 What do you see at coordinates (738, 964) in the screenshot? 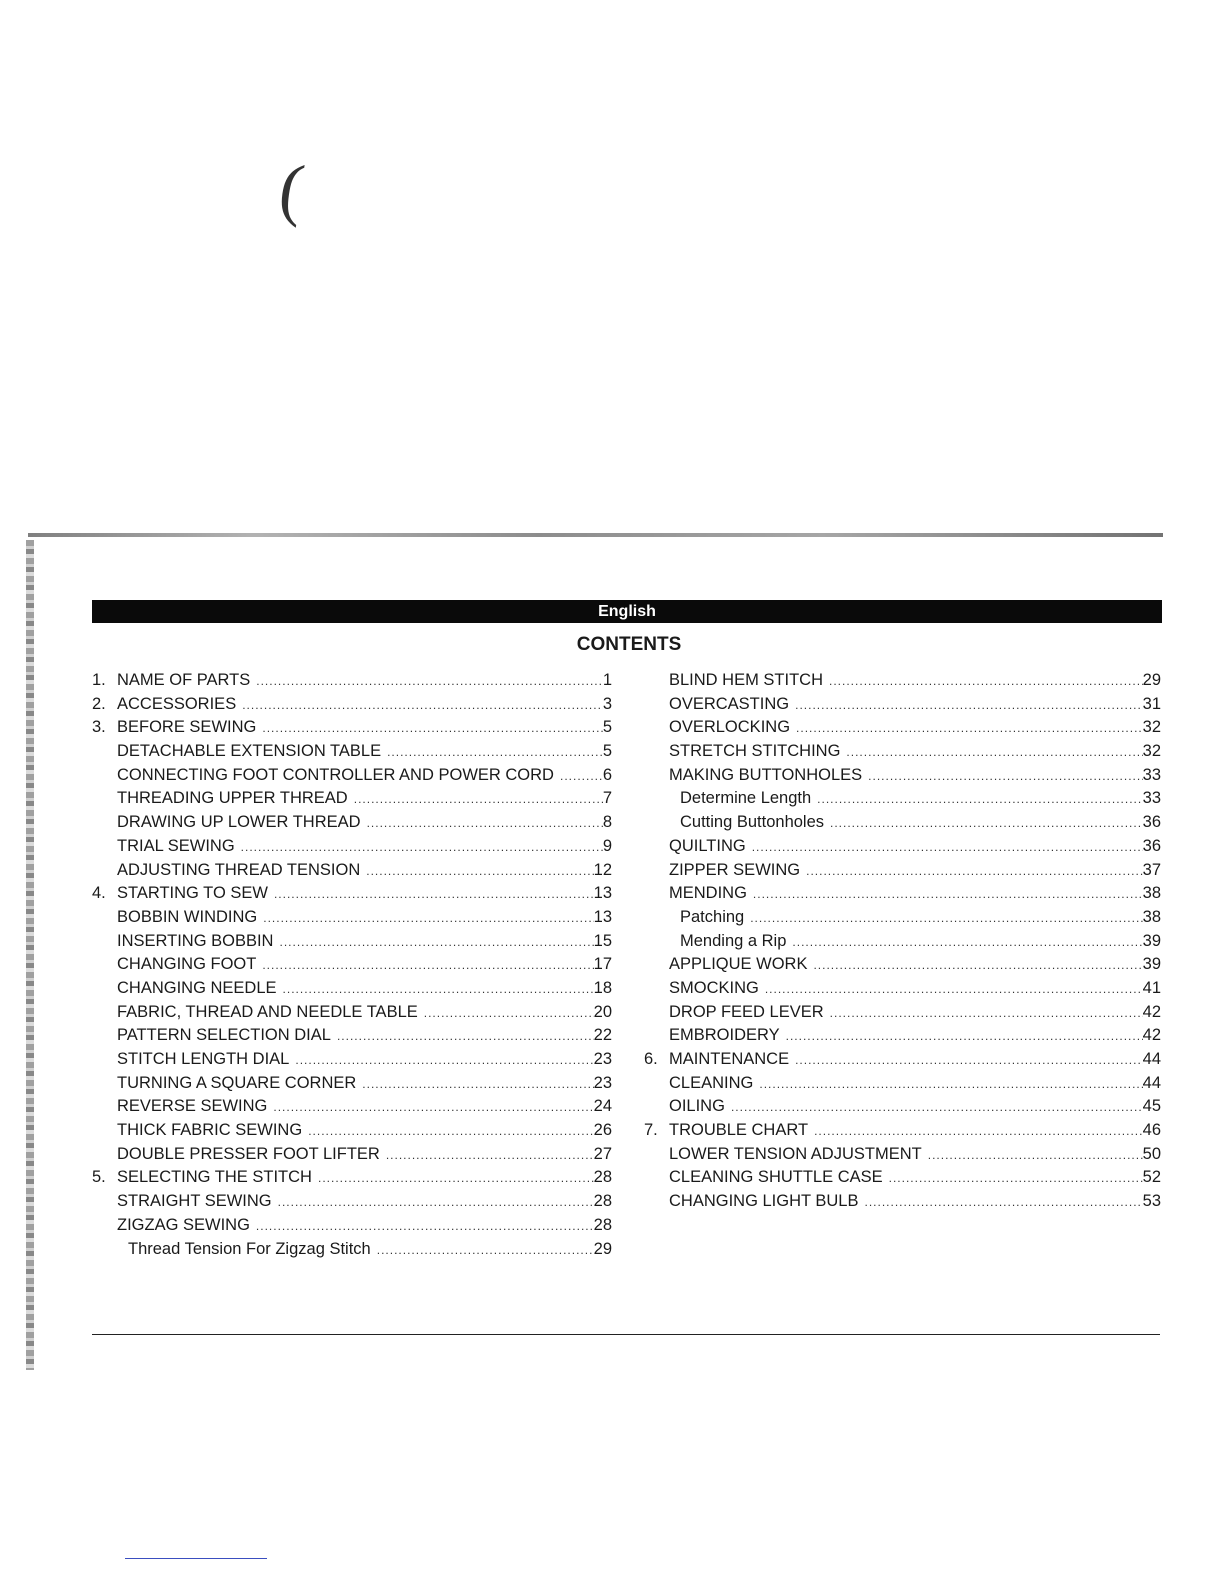
I see `toc-entry-title: APPLIQUE WORK` at bounding box center [738, 964].